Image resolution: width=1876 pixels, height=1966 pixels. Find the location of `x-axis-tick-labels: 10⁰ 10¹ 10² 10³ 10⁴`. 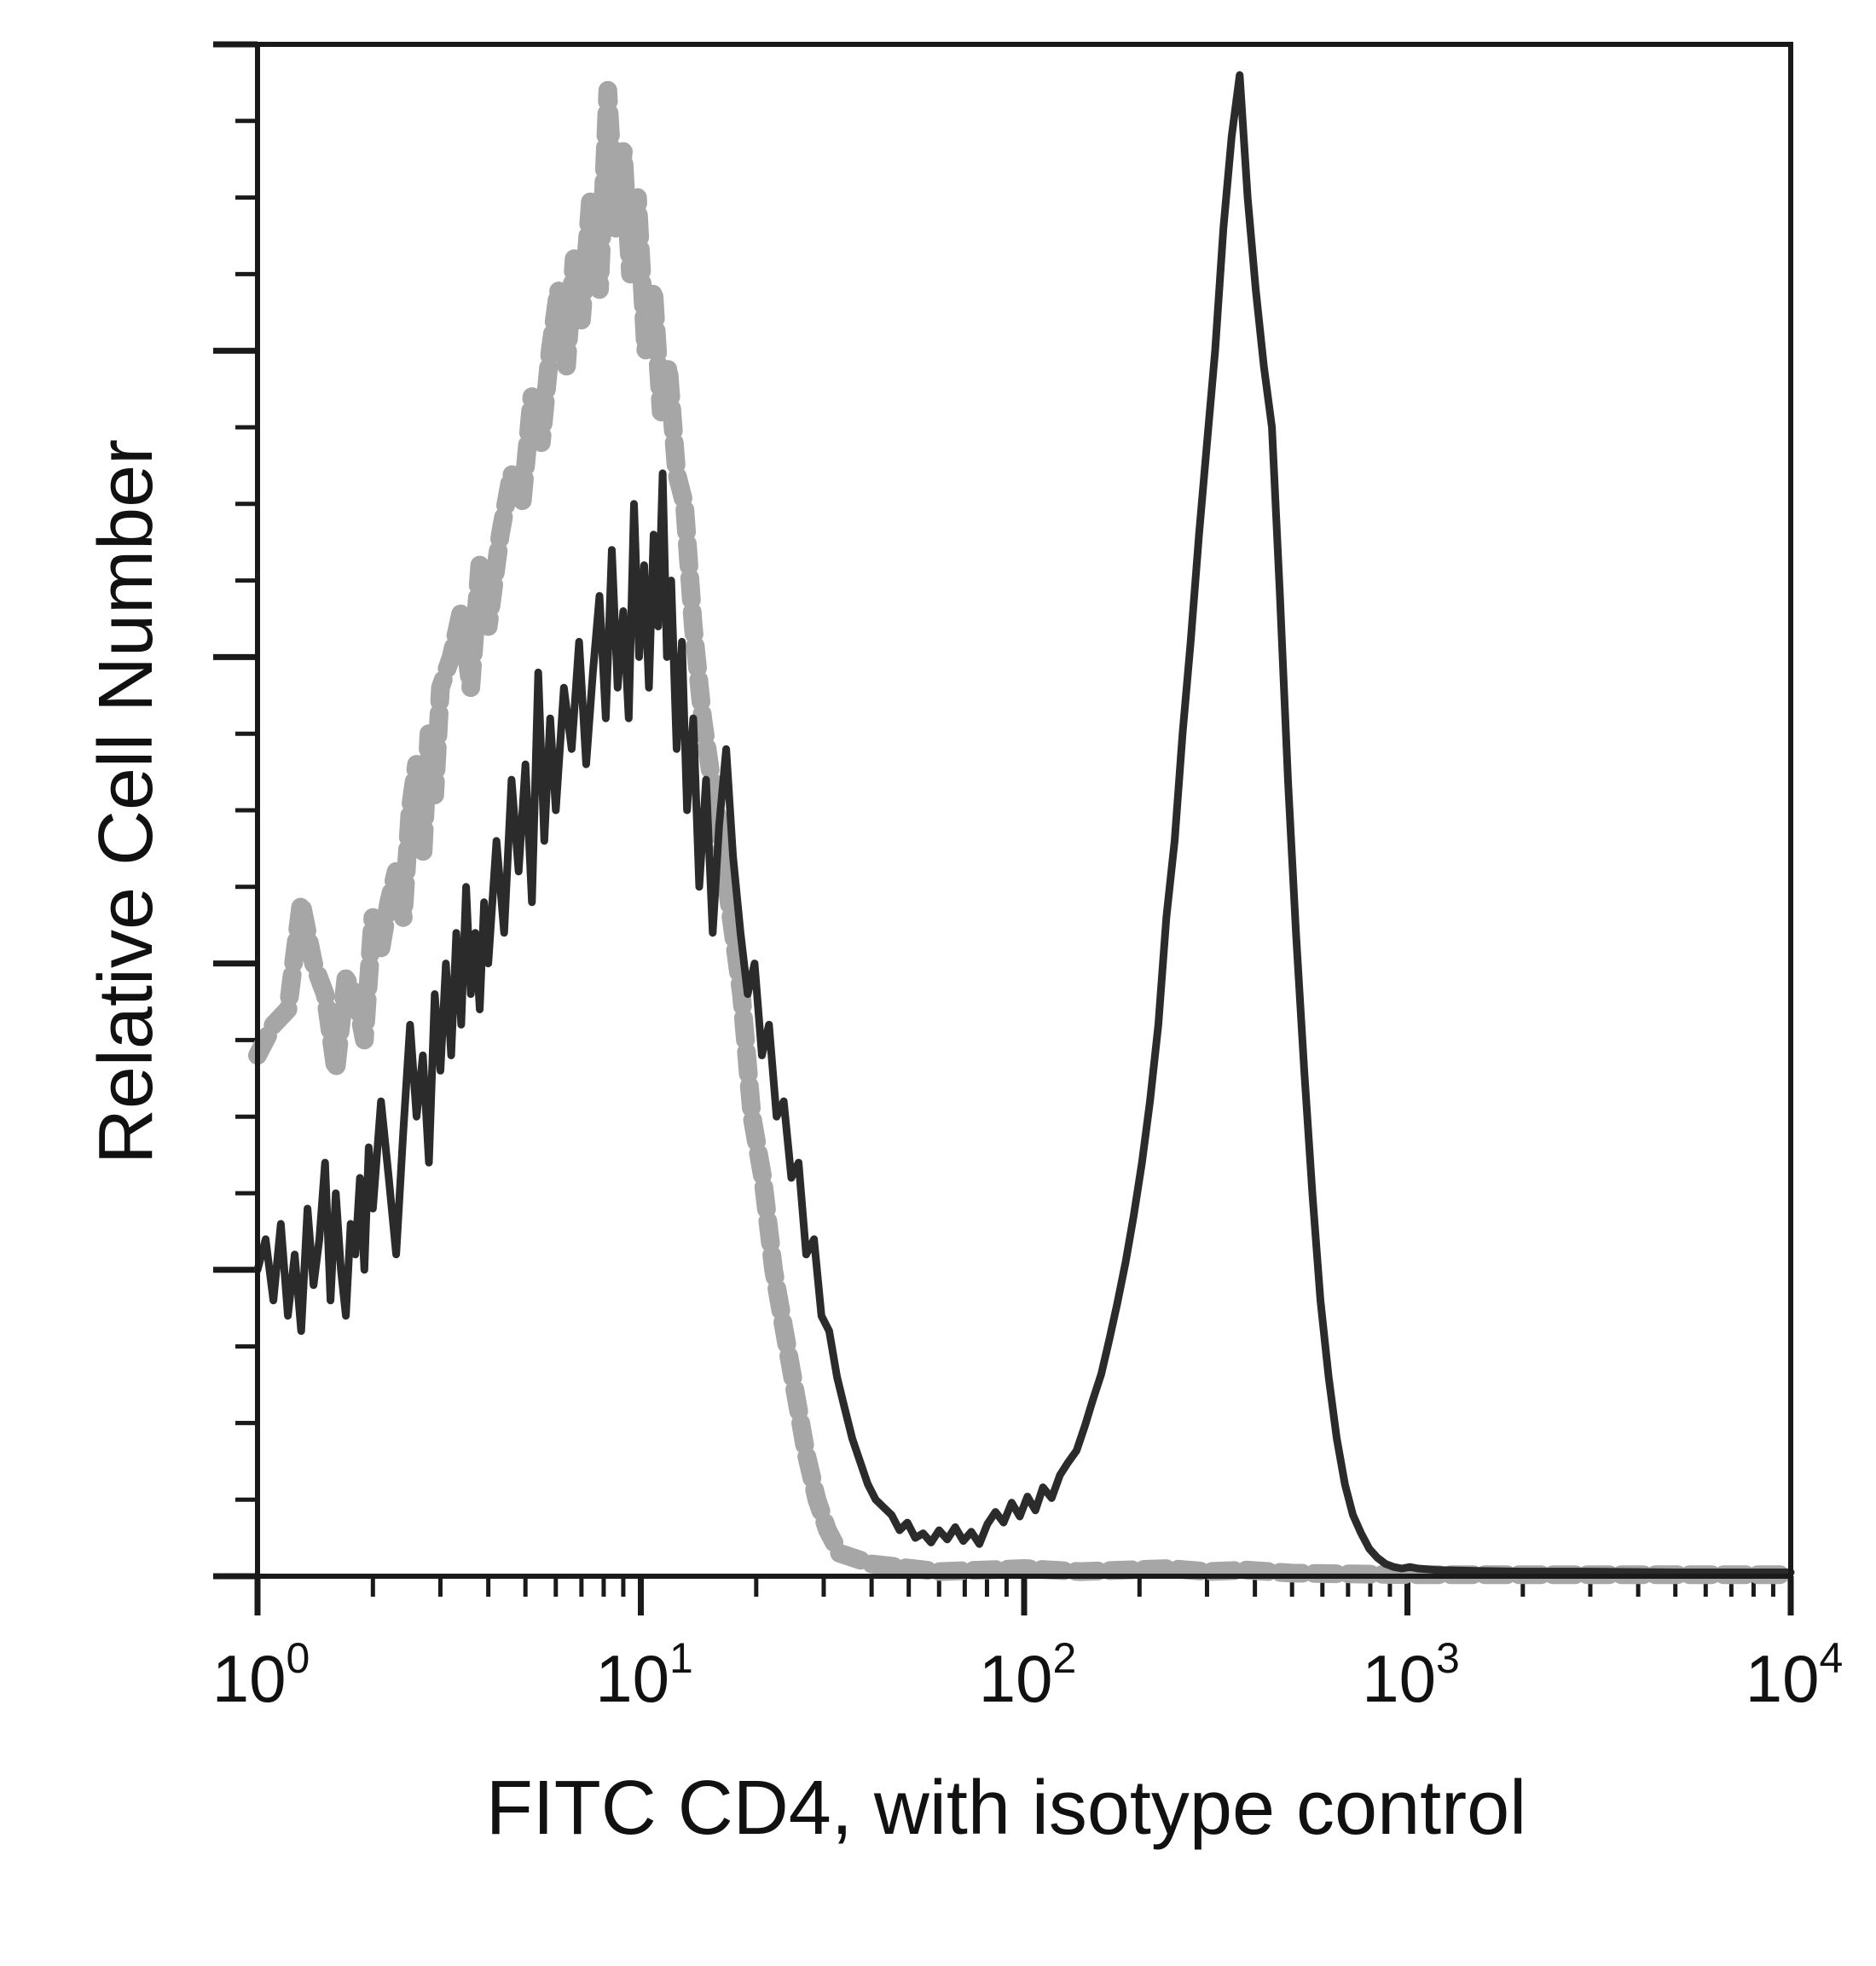

x-axis-tick-labels: 10⁰ 10¹ 10² 10³ 10⁴ is located at coordinates (1028, 1675).